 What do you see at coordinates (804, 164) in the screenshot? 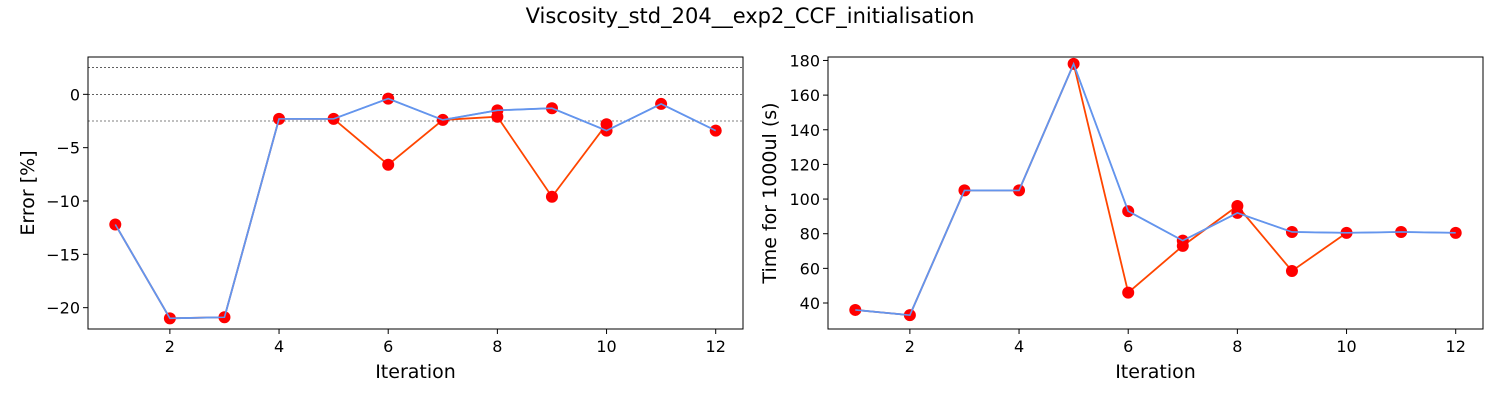
I see `y-tick-label-1-4: 120` at bounding box center [804, 164].